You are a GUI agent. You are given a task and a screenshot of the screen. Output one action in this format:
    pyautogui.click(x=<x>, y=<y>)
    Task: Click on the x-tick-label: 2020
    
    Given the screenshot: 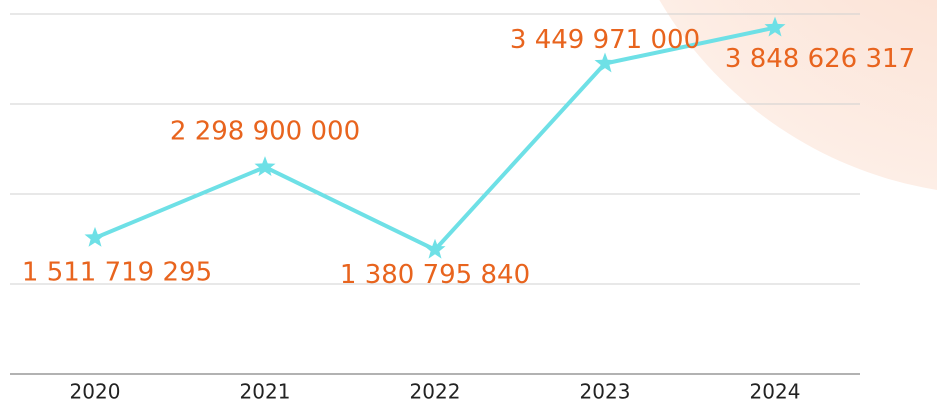 What is the action you would take?
    pyautogui.click(x=95, y=392)
    